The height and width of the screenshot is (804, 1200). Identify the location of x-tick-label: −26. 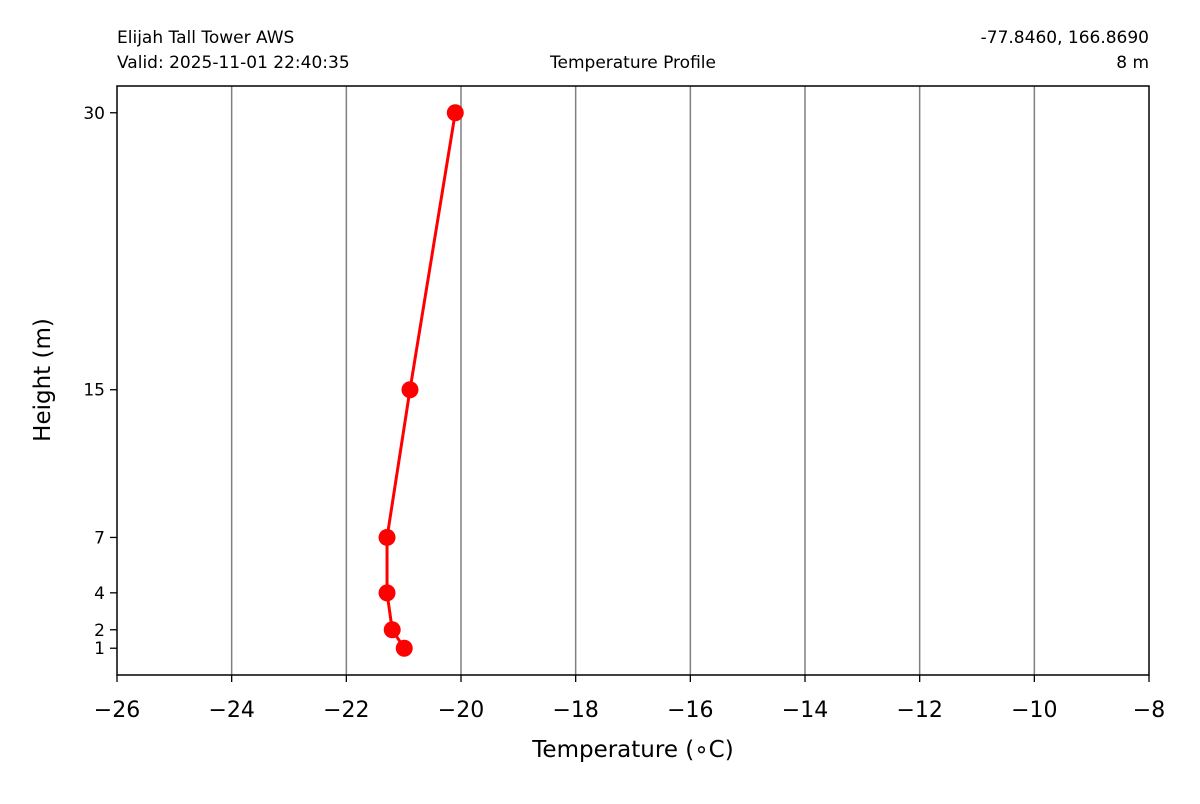
(117, 710).